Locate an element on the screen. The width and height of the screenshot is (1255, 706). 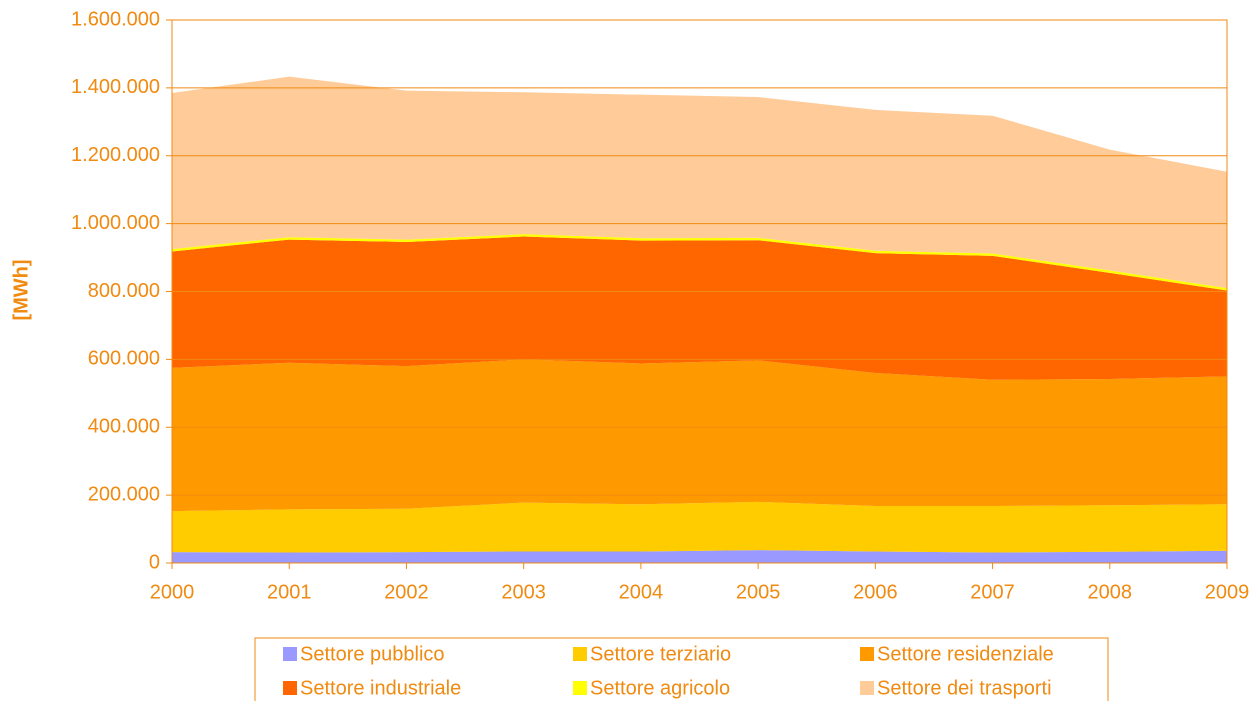
legend-label: Settore agricolo is located at coordinates (660, 688).